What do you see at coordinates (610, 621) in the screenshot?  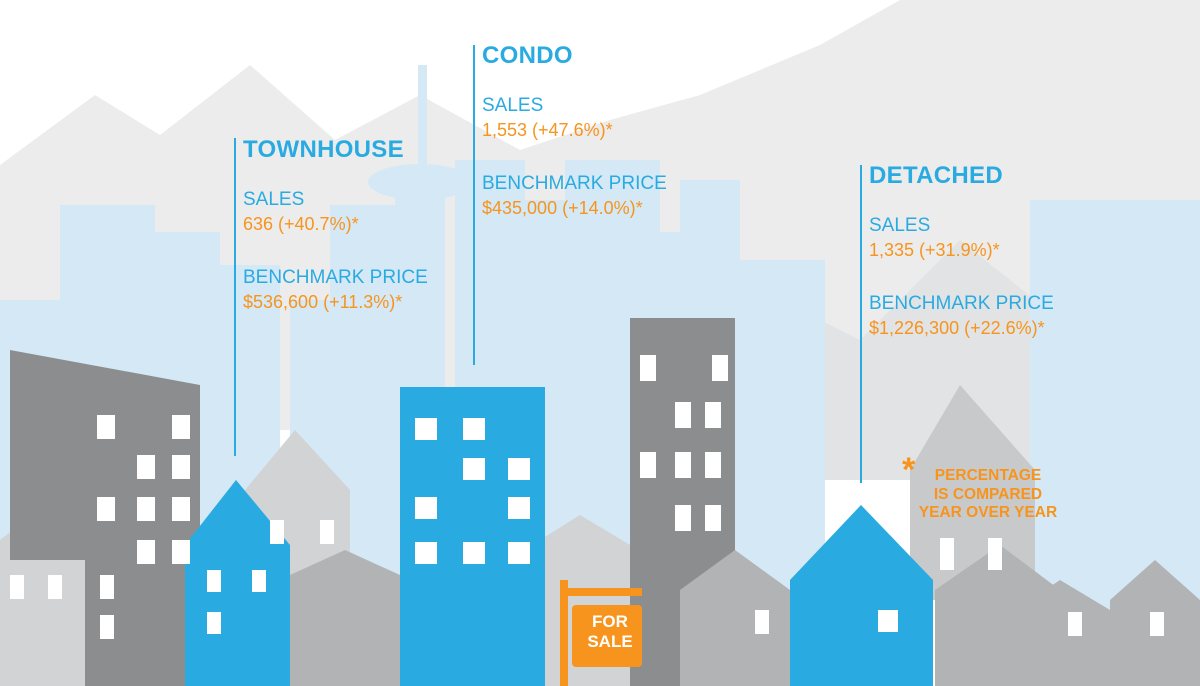 I see `sign-line: FOR` at bounding box center [610, 621].